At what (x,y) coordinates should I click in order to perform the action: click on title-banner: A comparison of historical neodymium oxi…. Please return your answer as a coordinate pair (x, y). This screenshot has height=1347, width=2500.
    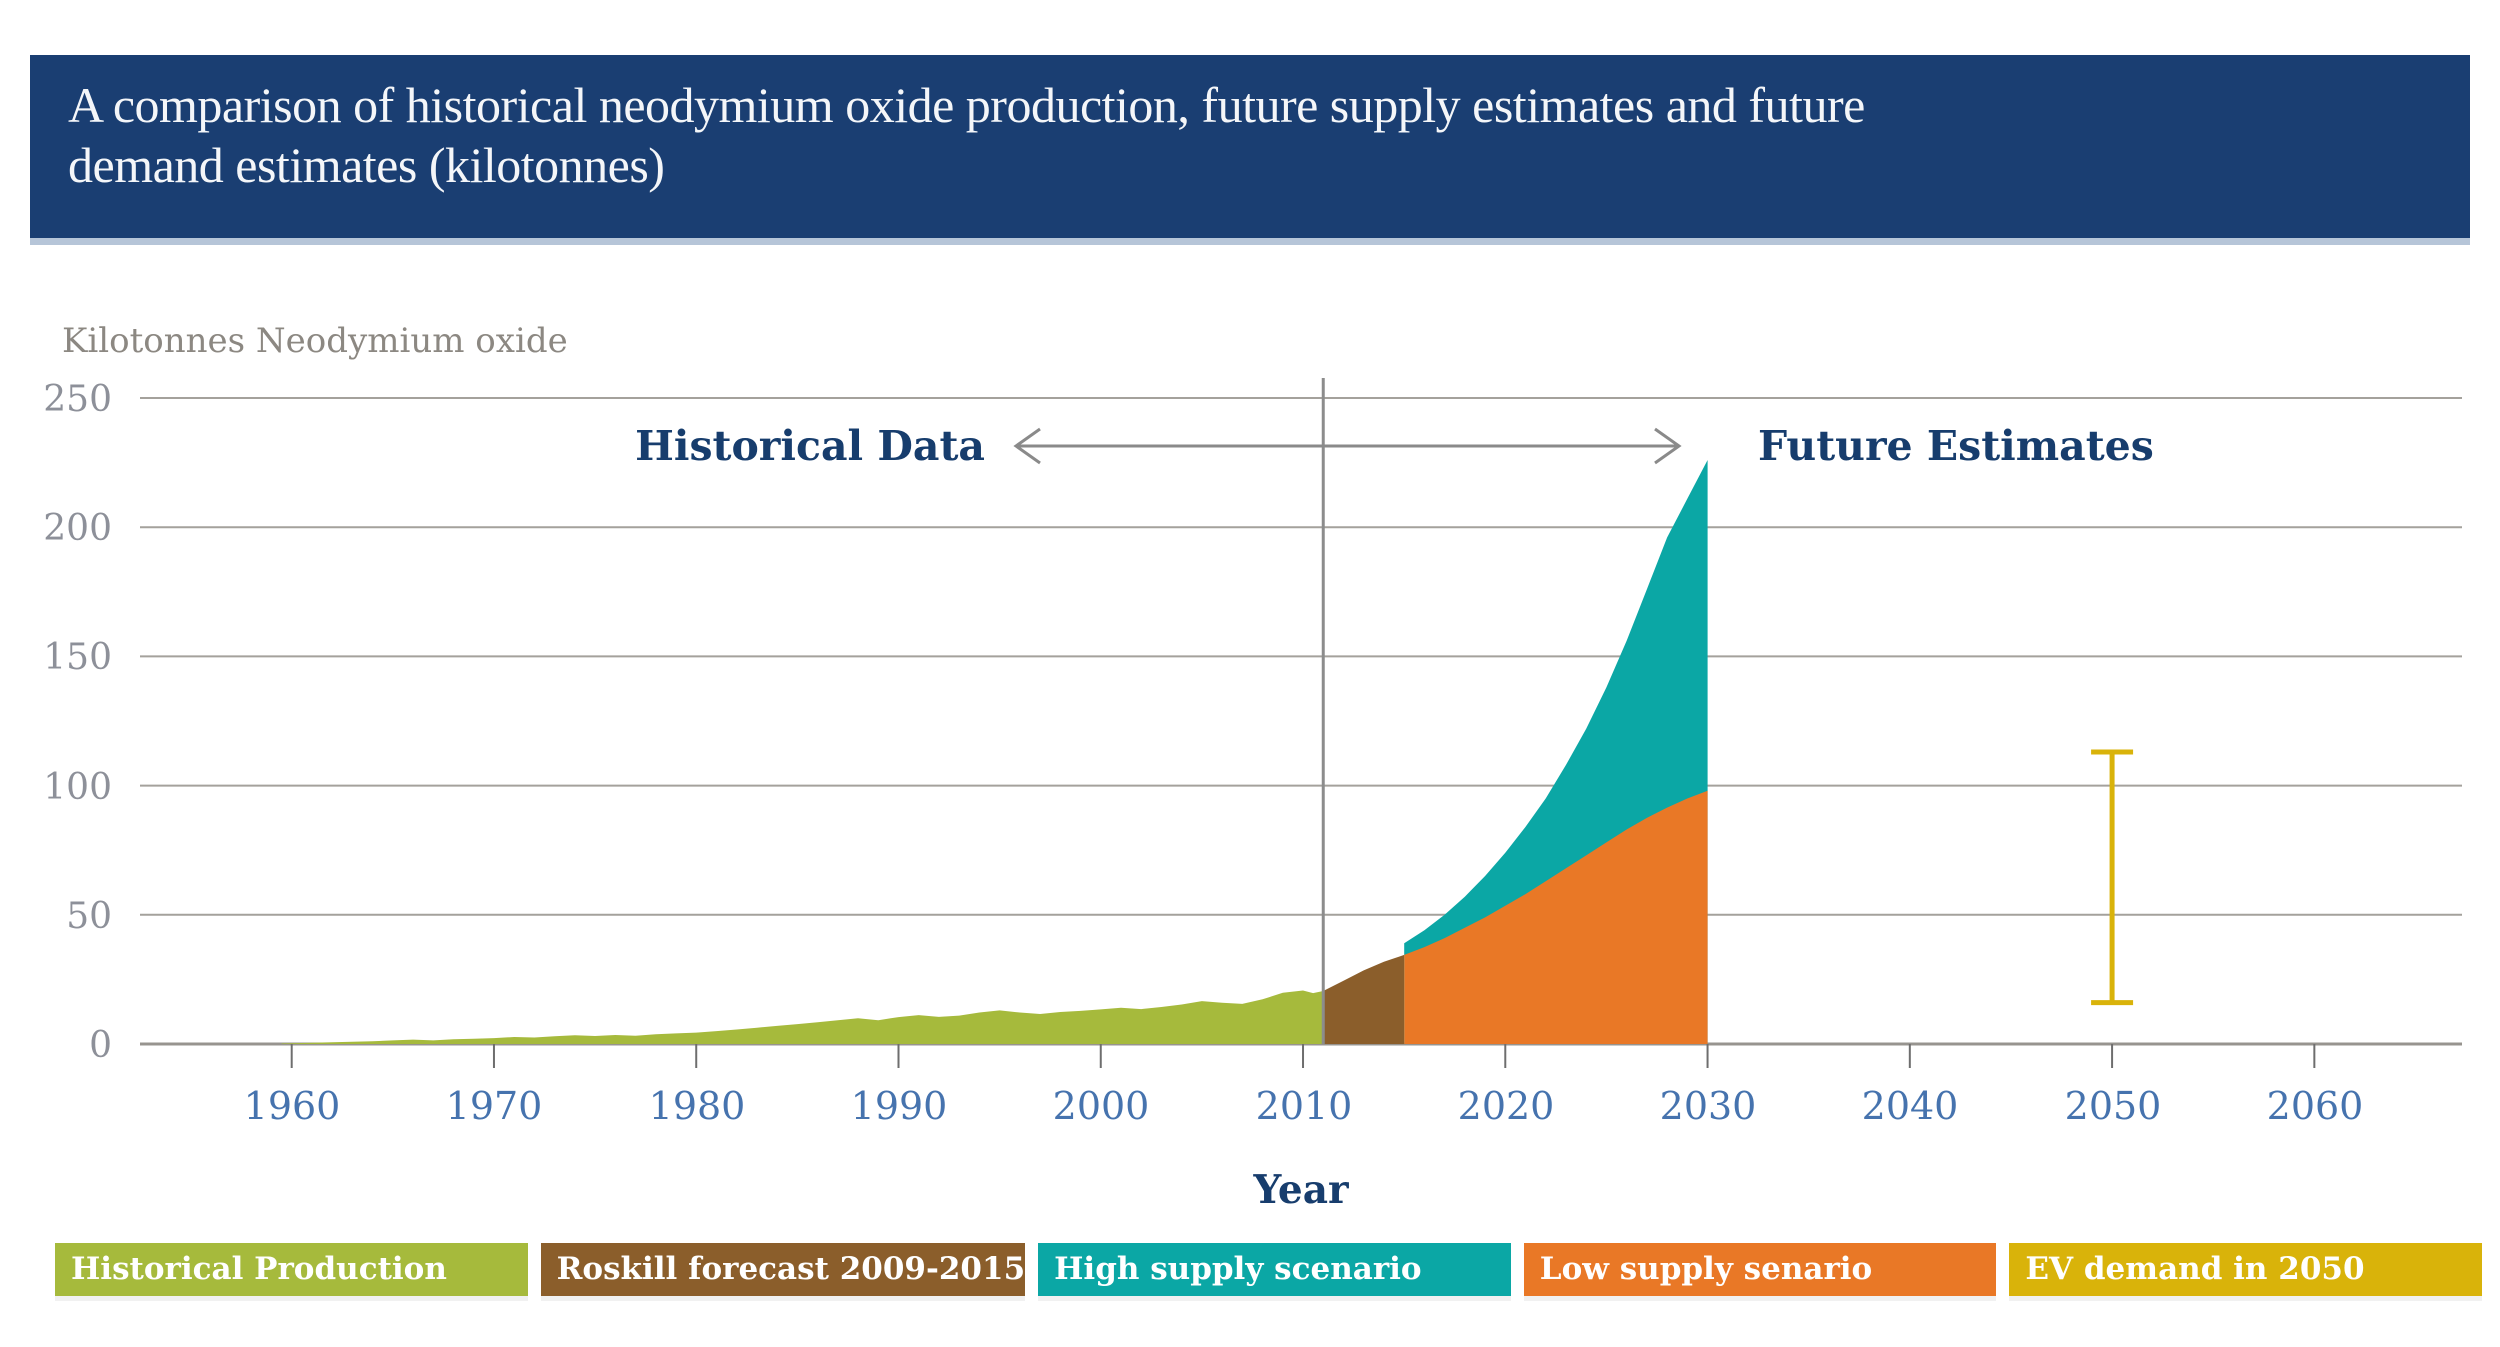
    Looking at the image, I should click on (1250, 150).